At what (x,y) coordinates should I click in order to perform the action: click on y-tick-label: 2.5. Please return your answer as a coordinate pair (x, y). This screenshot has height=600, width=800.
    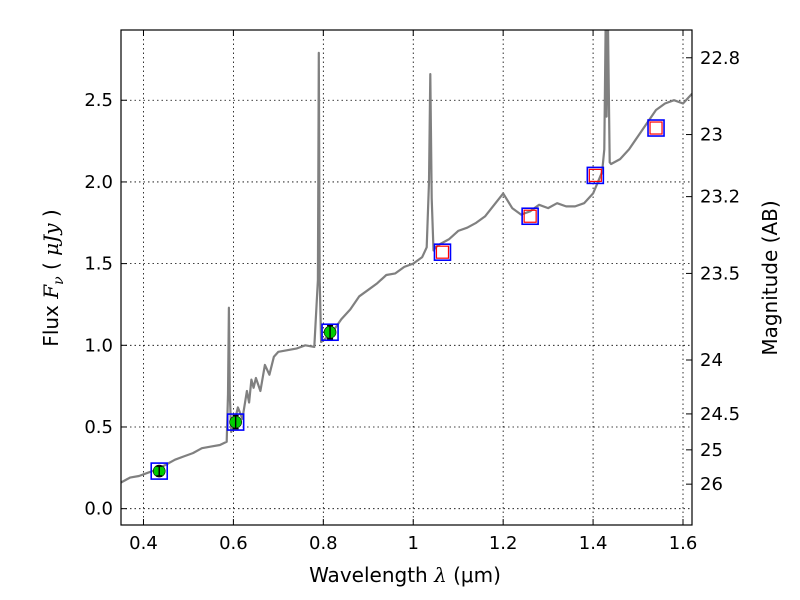
    Looking at the image, I should click on (98, 100).